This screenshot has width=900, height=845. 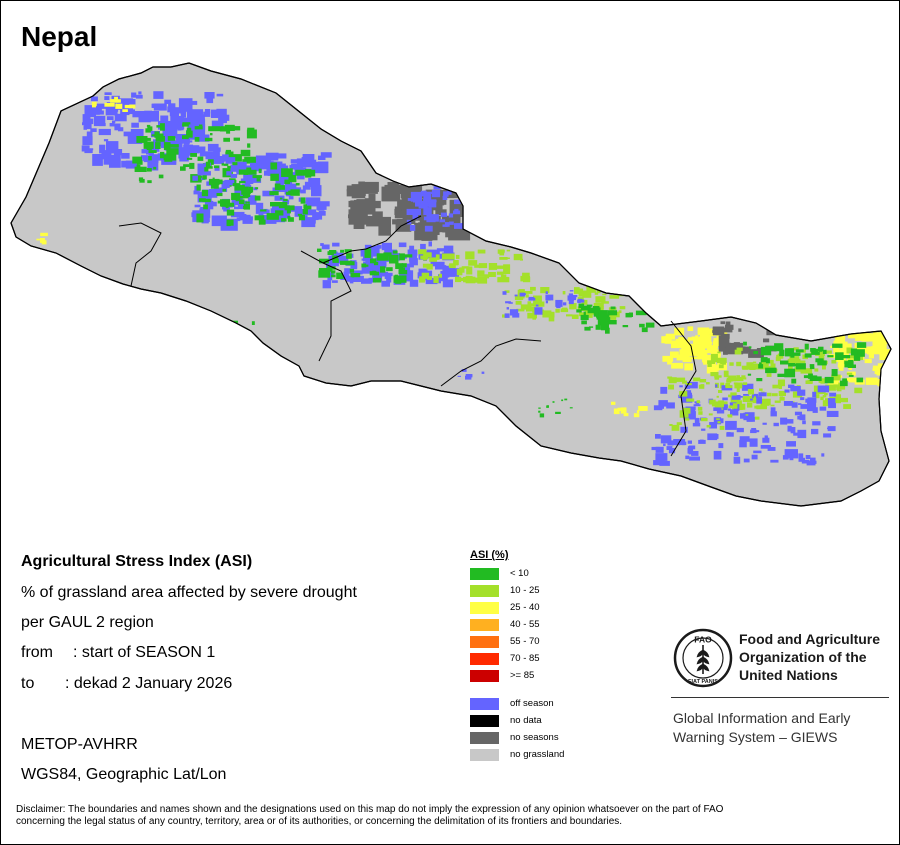 I want to click on map-title: Nepal, so click(x=59, y=36).